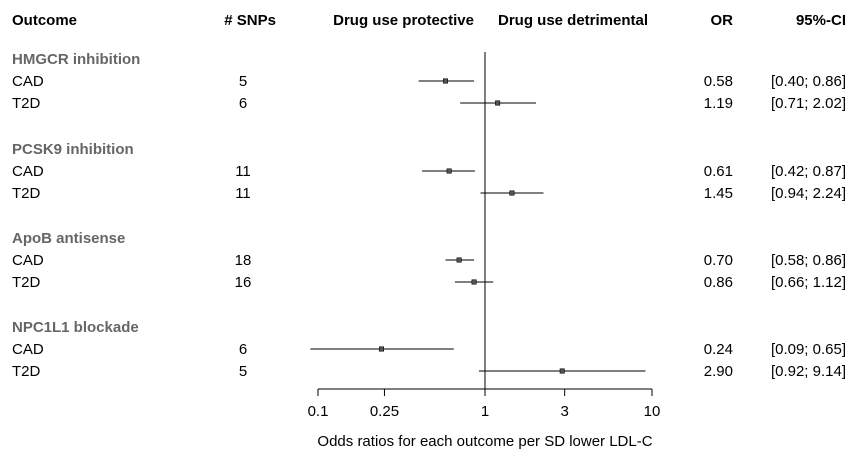 This screenshot has width=849, height=452. What do you see at coordinates (722, 20) in the screenshot?
I see `header-or: OR` at bounding box center [722, 20].